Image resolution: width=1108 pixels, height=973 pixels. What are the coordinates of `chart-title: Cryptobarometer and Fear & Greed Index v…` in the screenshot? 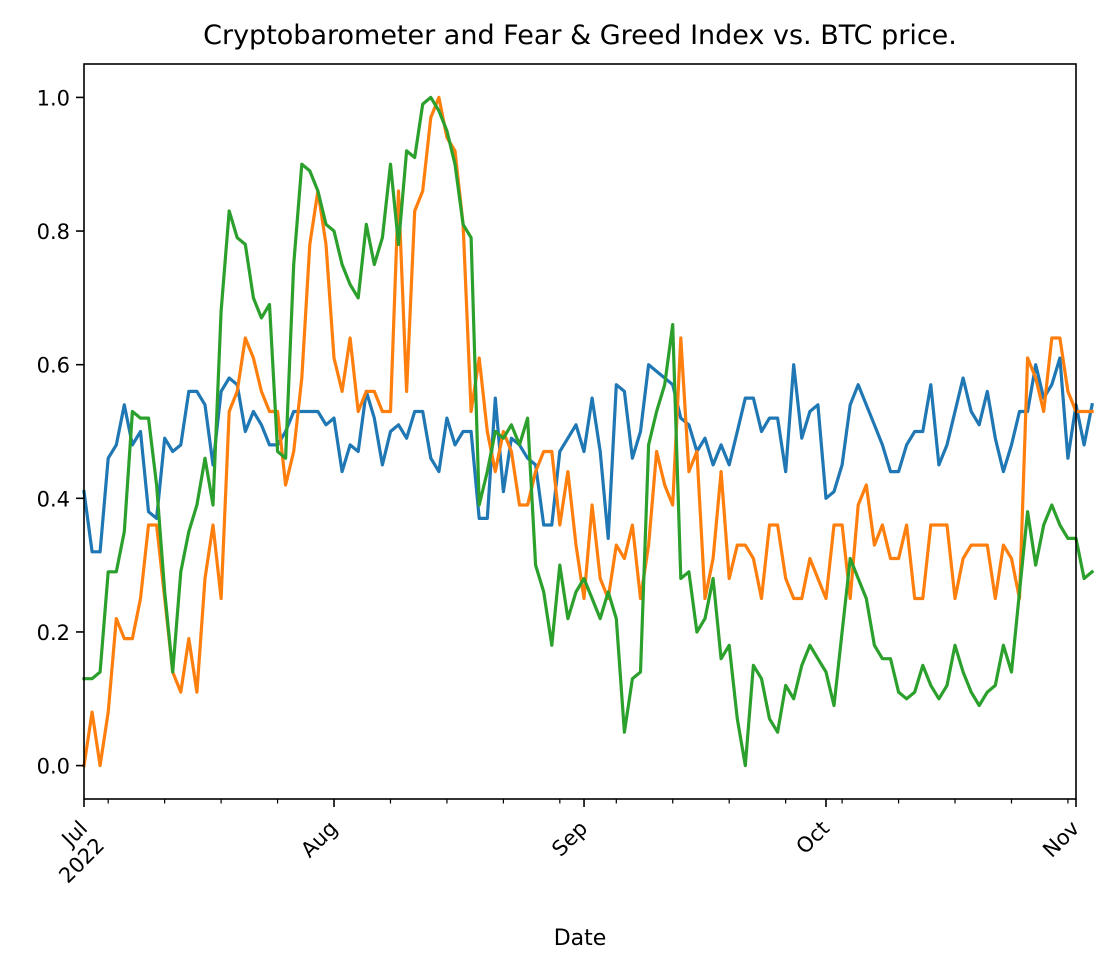 It's located at (580, 35).